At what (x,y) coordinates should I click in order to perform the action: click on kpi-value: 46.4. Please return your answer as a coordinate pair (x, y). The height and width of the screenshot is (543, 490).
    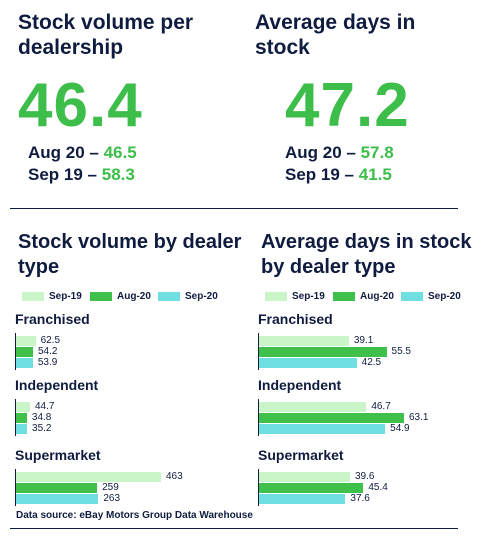
    Looking at the image, I should click on (80, 105).